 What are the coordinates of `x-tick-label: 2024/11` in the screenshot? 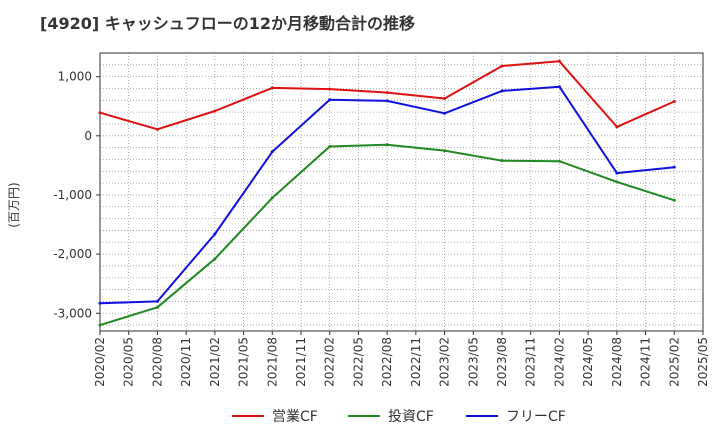 It's located at (646, 362).